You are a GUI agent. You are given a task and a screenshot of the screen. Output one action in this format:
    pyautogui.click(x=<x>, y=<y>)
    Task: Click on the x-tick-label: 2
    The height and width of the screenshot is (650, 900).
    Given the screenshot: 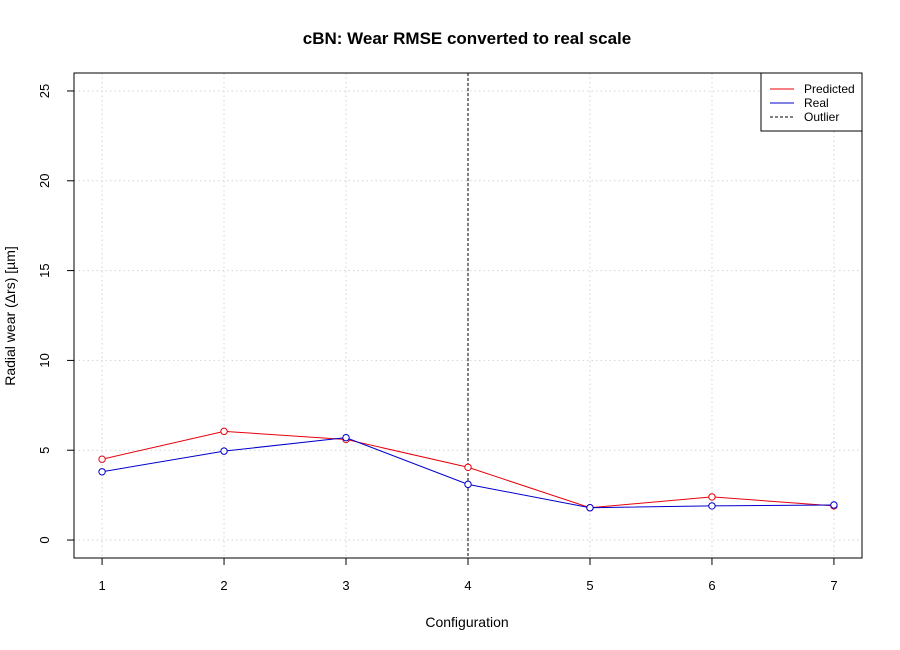 What is the action you would take?
    pyautogui.click(x=223, y=585)
    